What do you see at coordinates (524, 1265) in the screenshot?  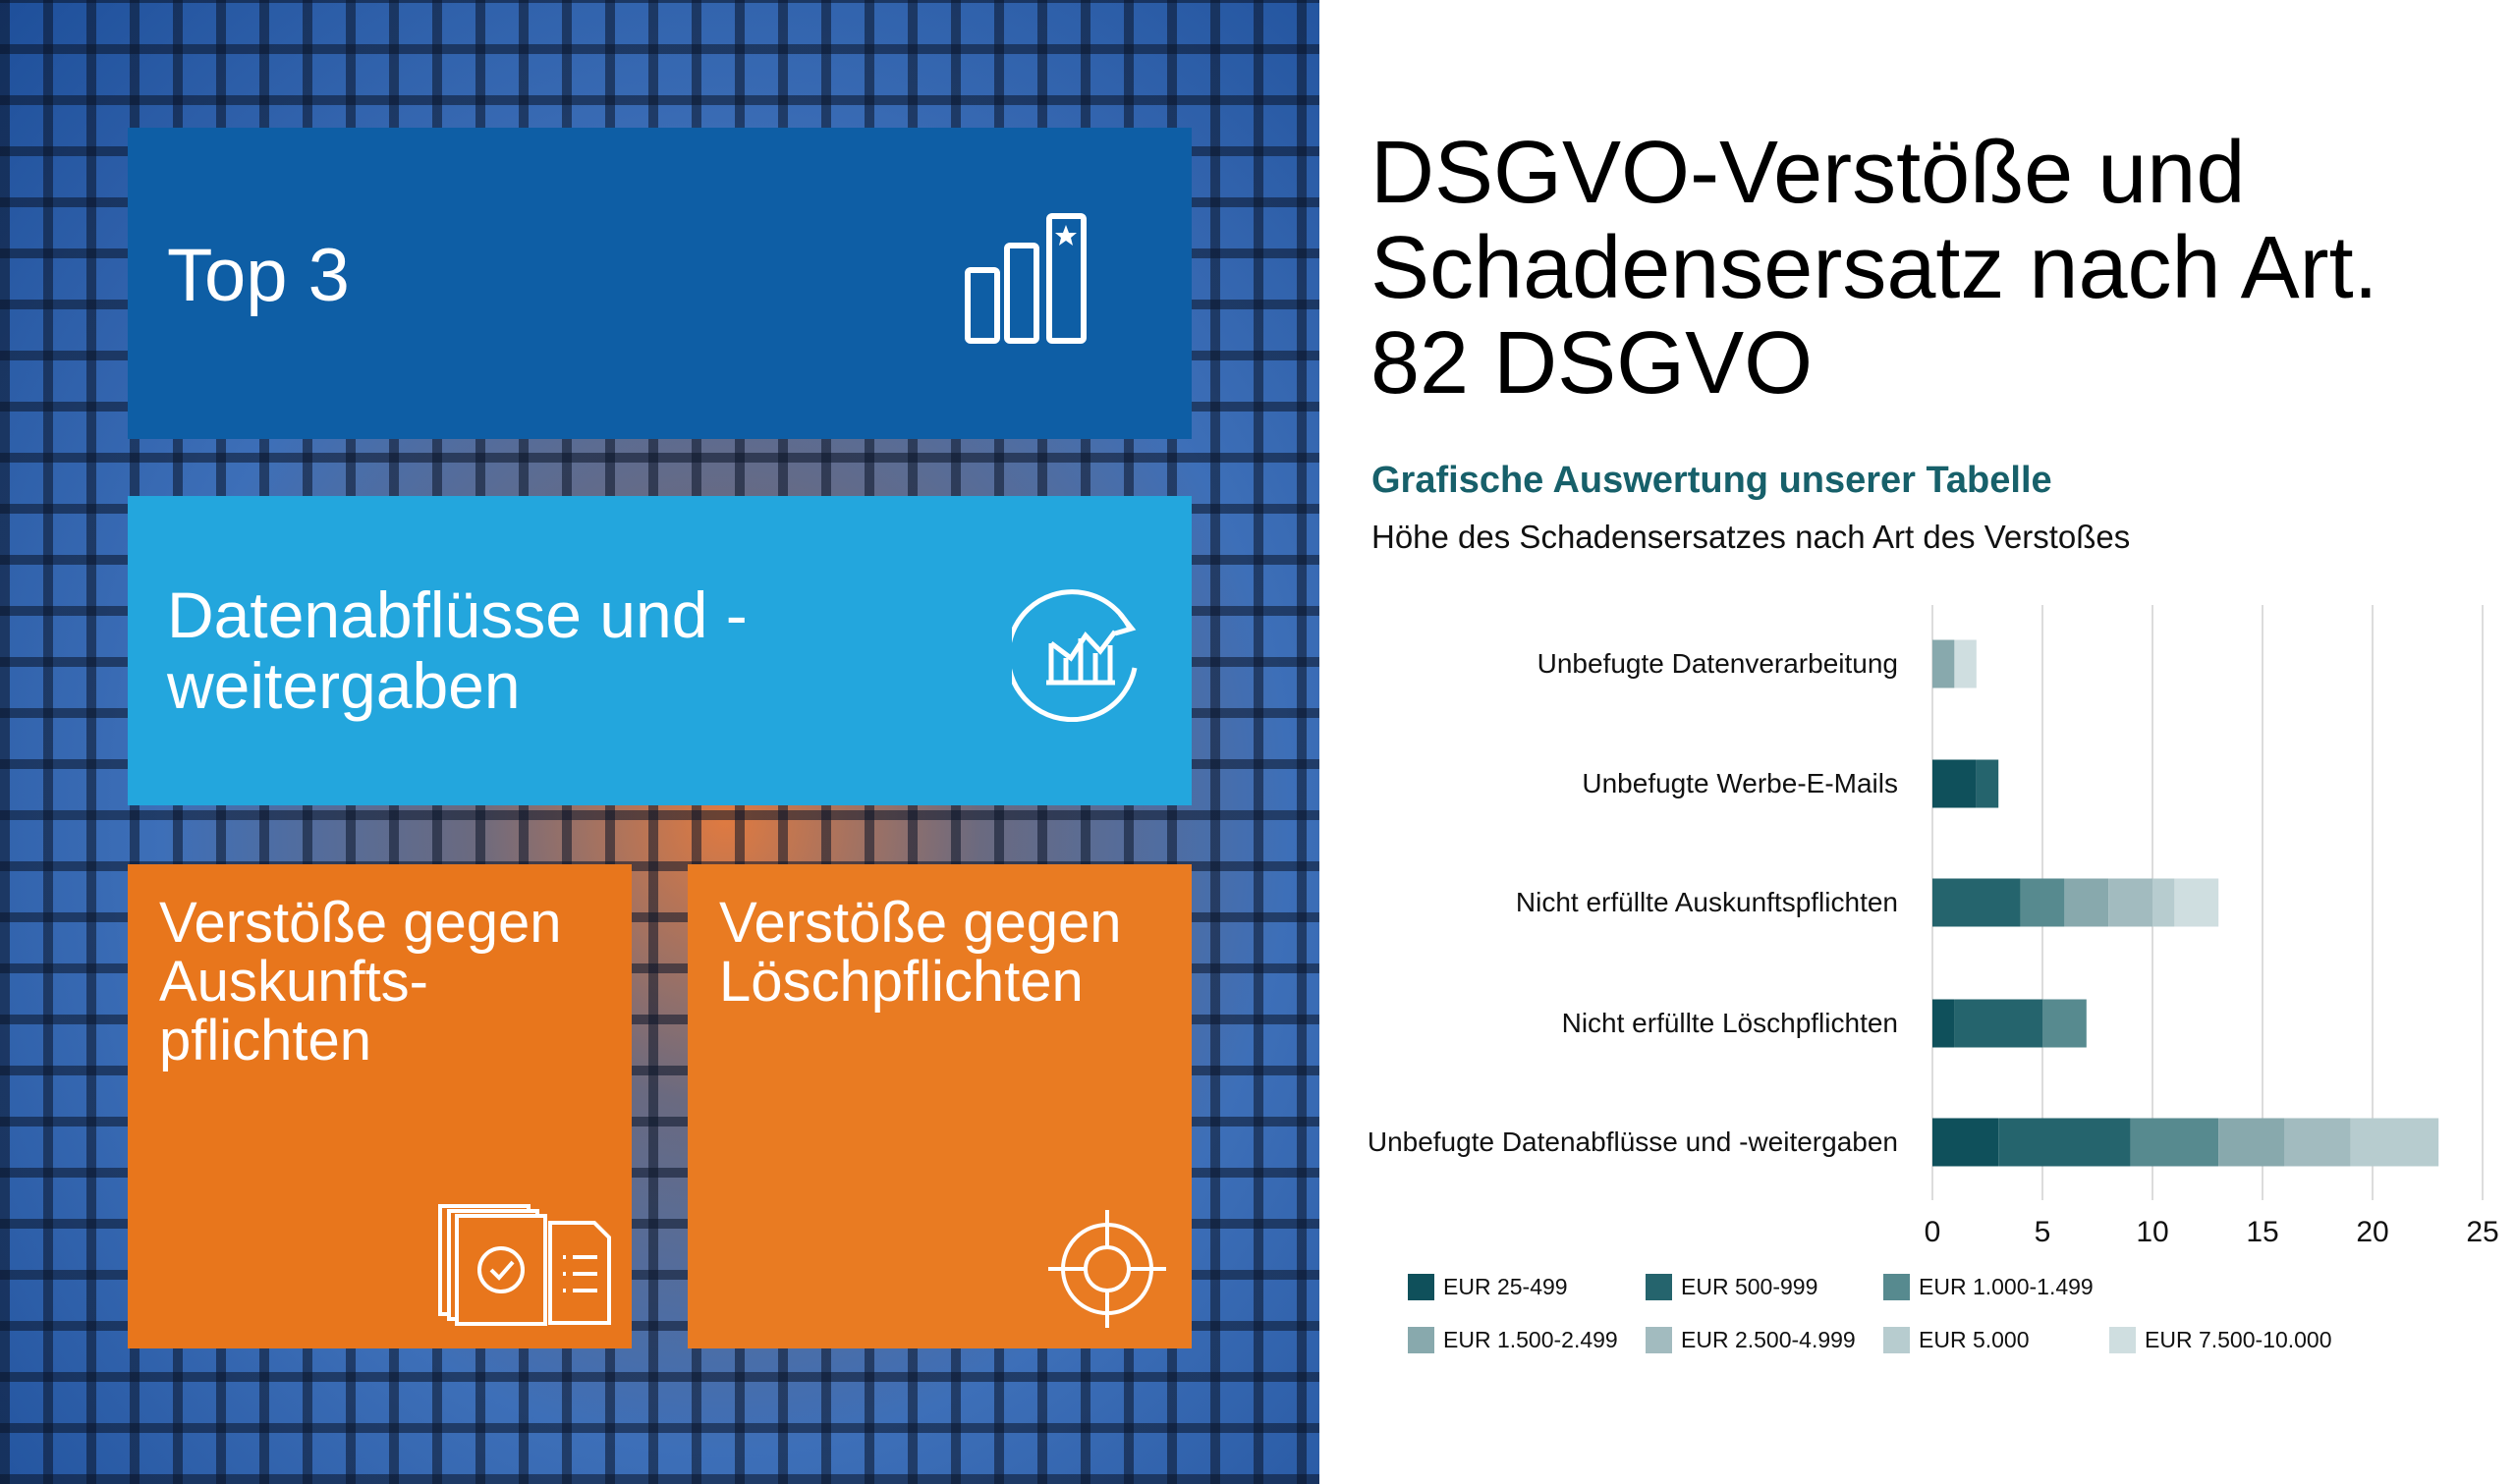 I see `documents-check-icon` at bounding box center [524, 1265].